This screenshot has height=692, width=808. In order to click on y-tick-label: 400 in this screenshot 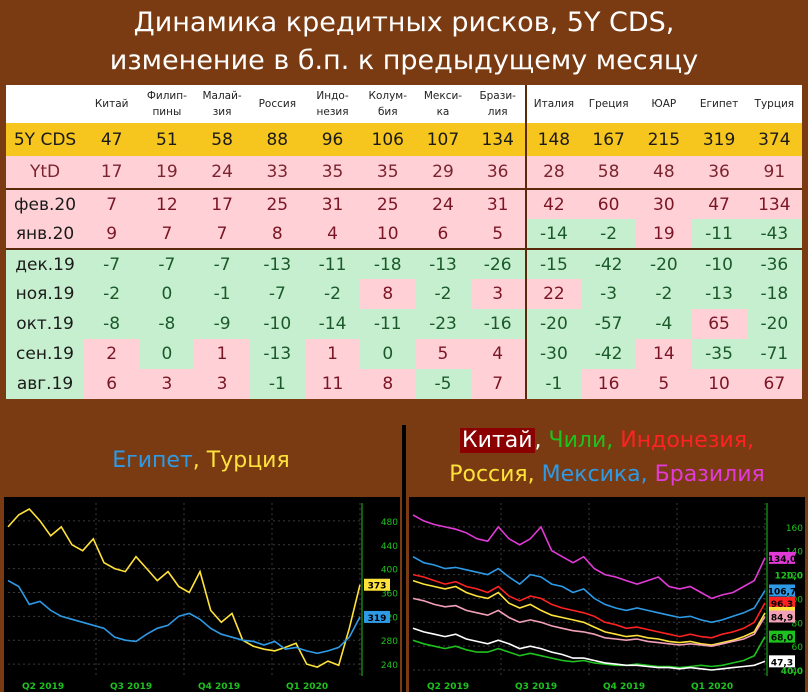, I will do `click(389, 571)`.